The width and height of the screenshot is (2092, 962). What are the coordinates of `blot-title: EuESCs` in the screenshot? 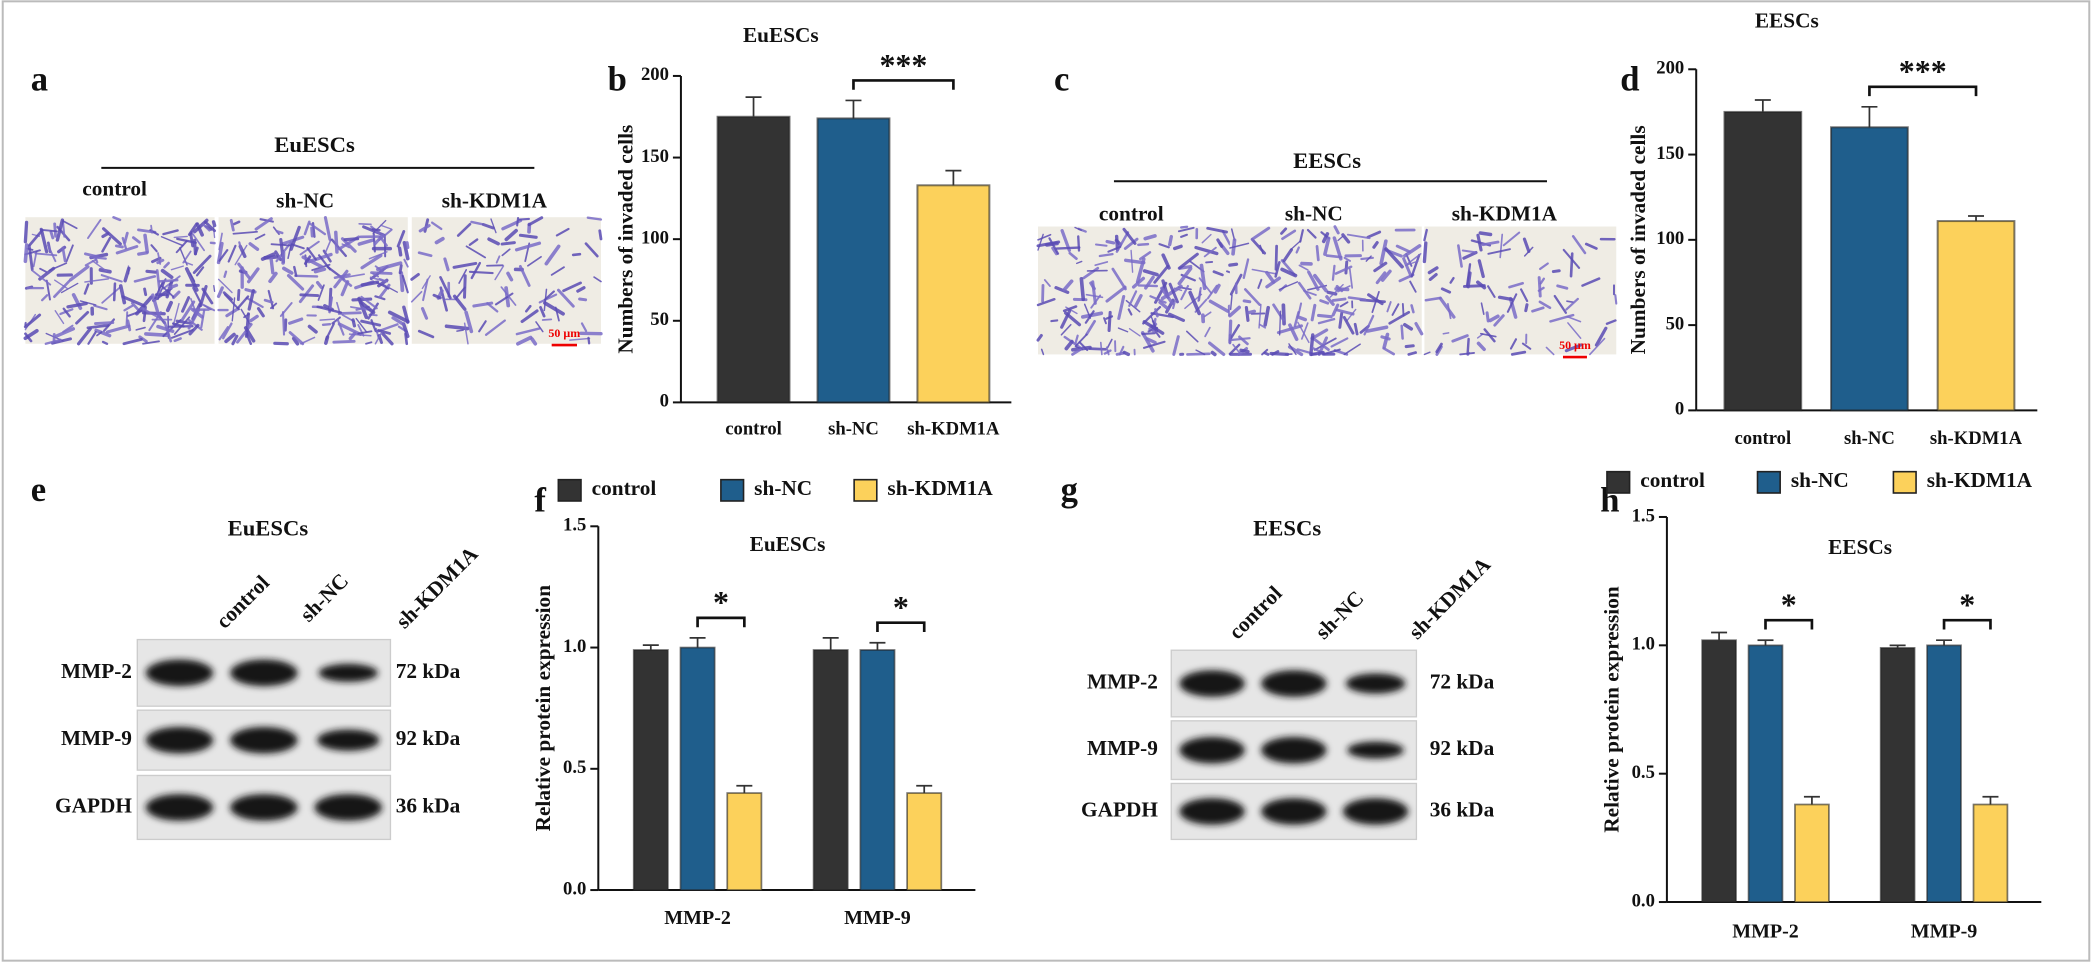 It's located at (268, 528).